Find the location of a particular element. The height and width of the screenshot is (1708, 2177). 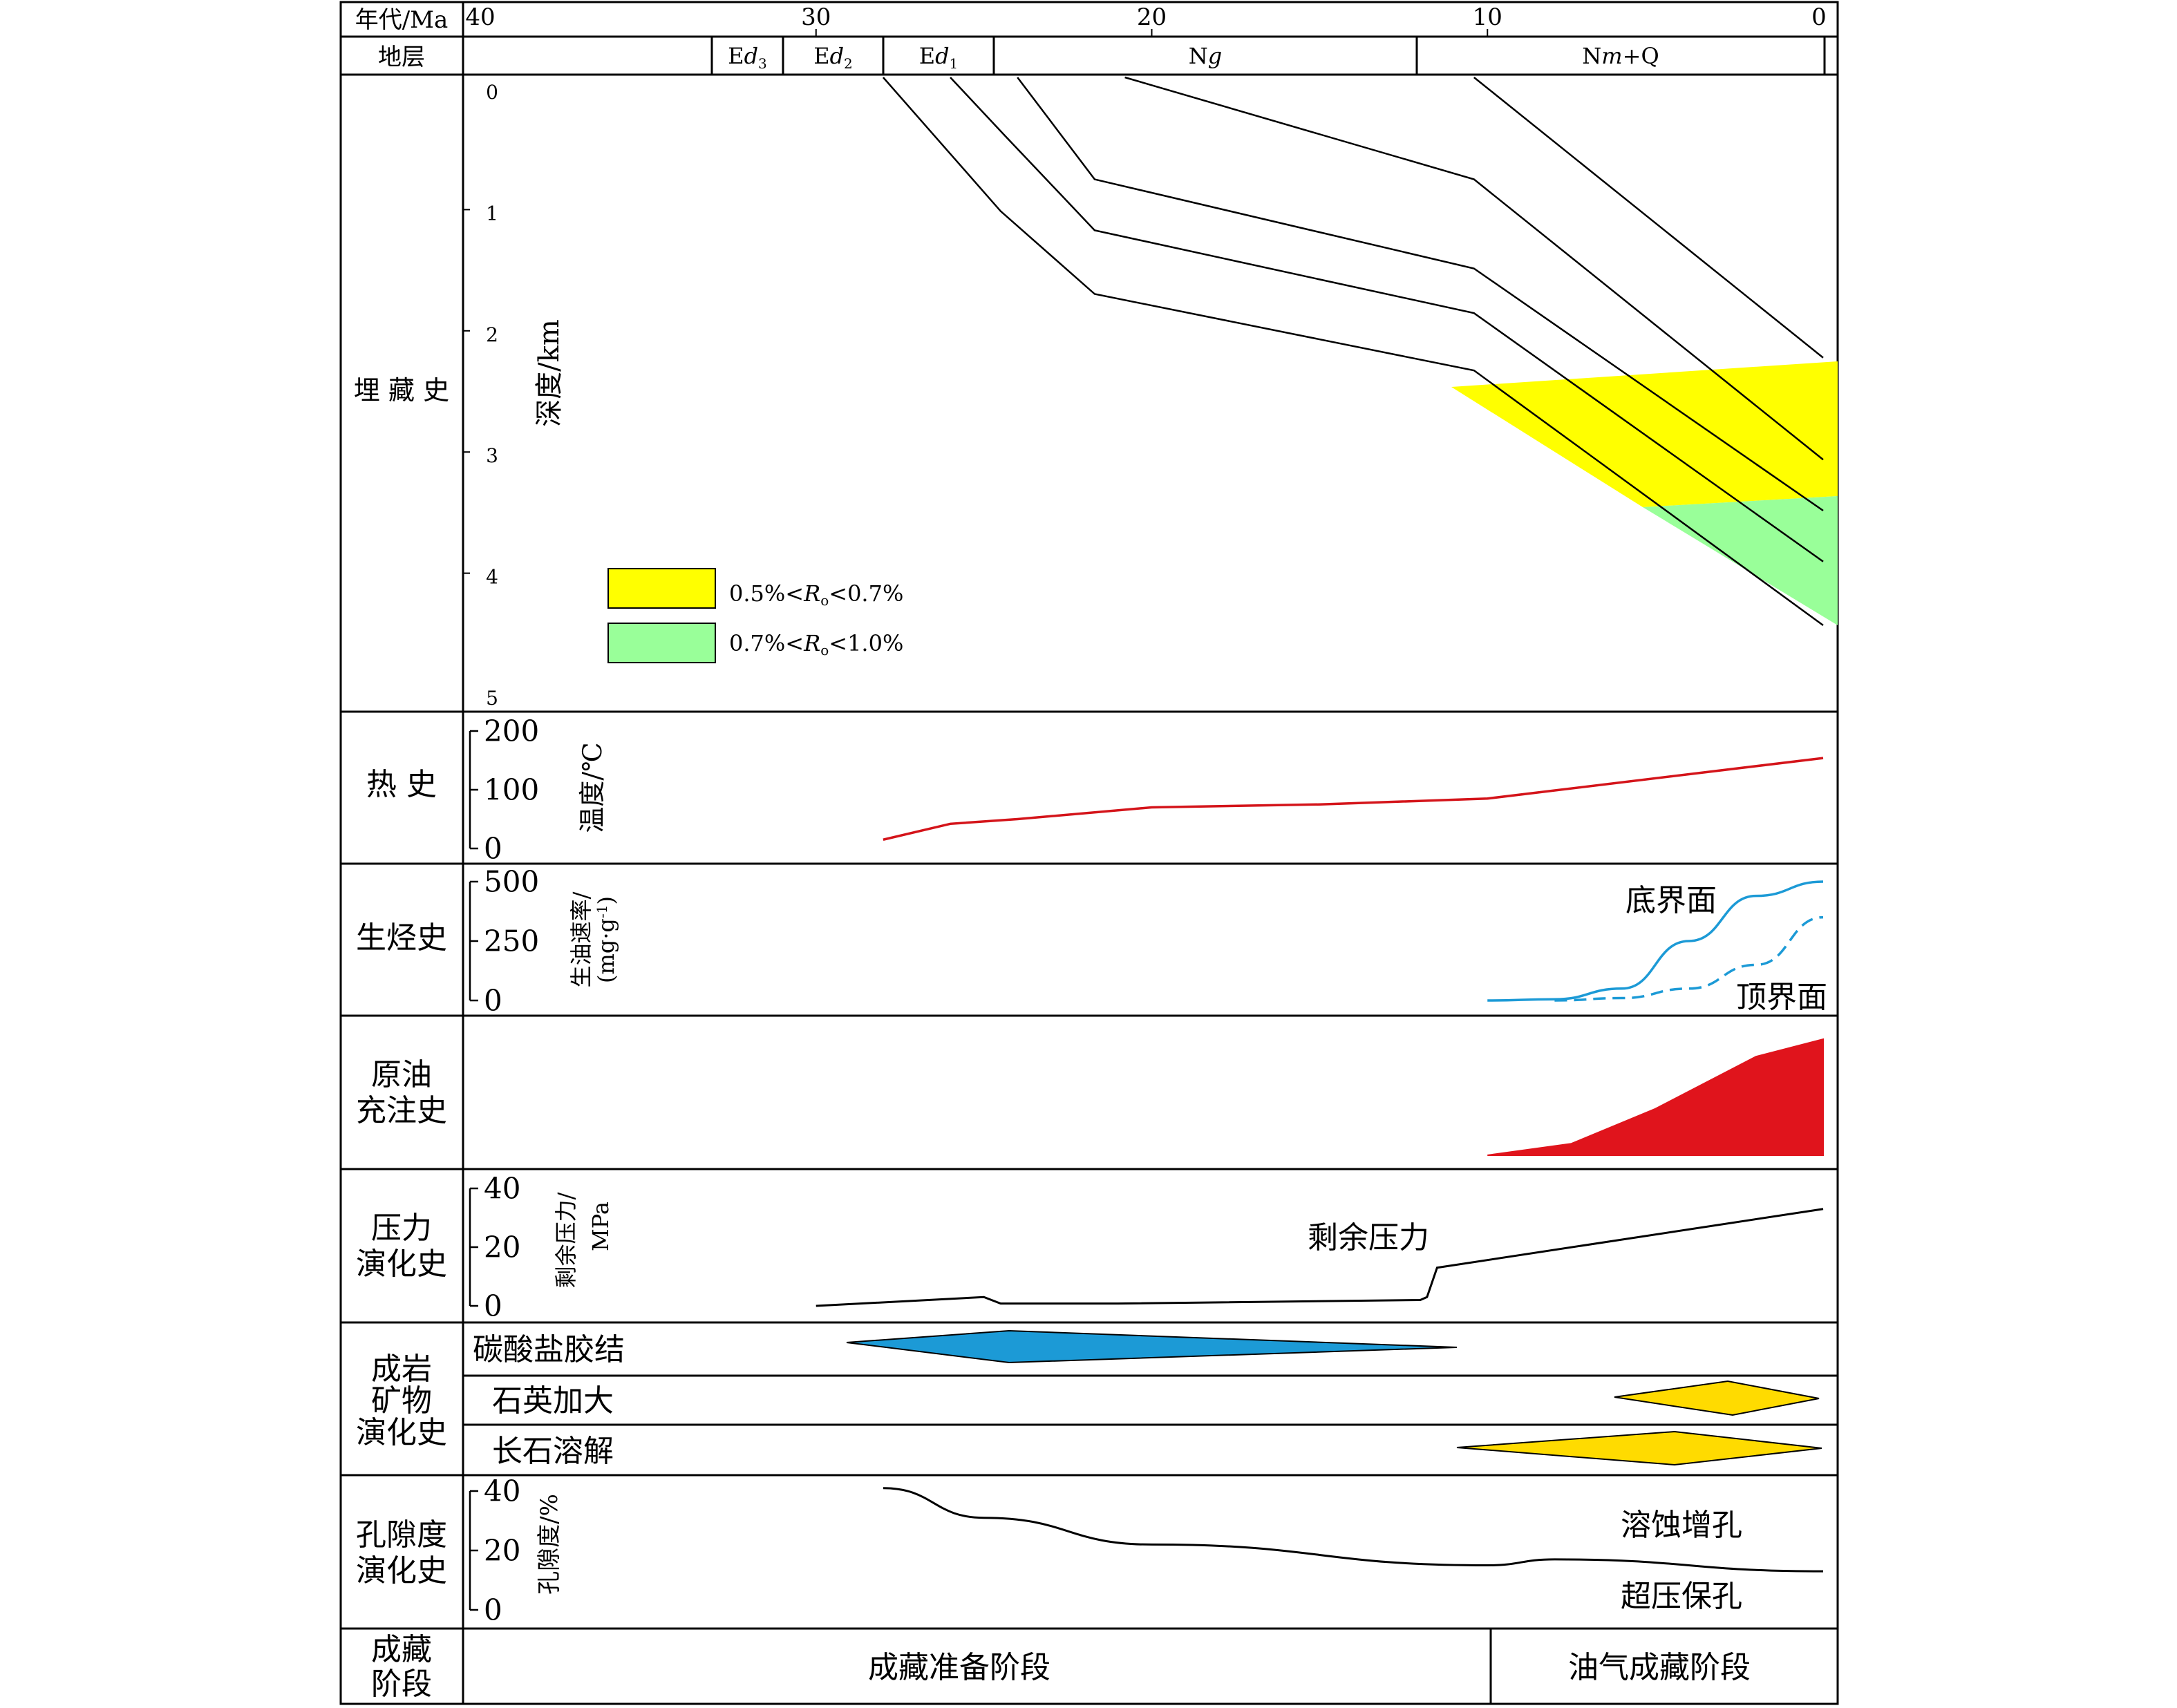

thermal-curve is located at coordinates (1353, 799).